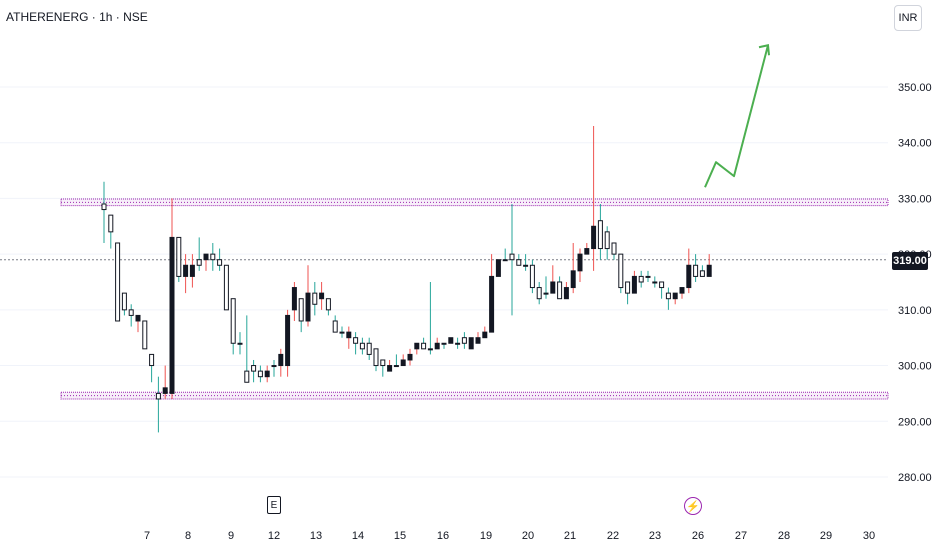 This screenshot has height=550, width=932. I want to click on projection-arrow, so click(736, 116).